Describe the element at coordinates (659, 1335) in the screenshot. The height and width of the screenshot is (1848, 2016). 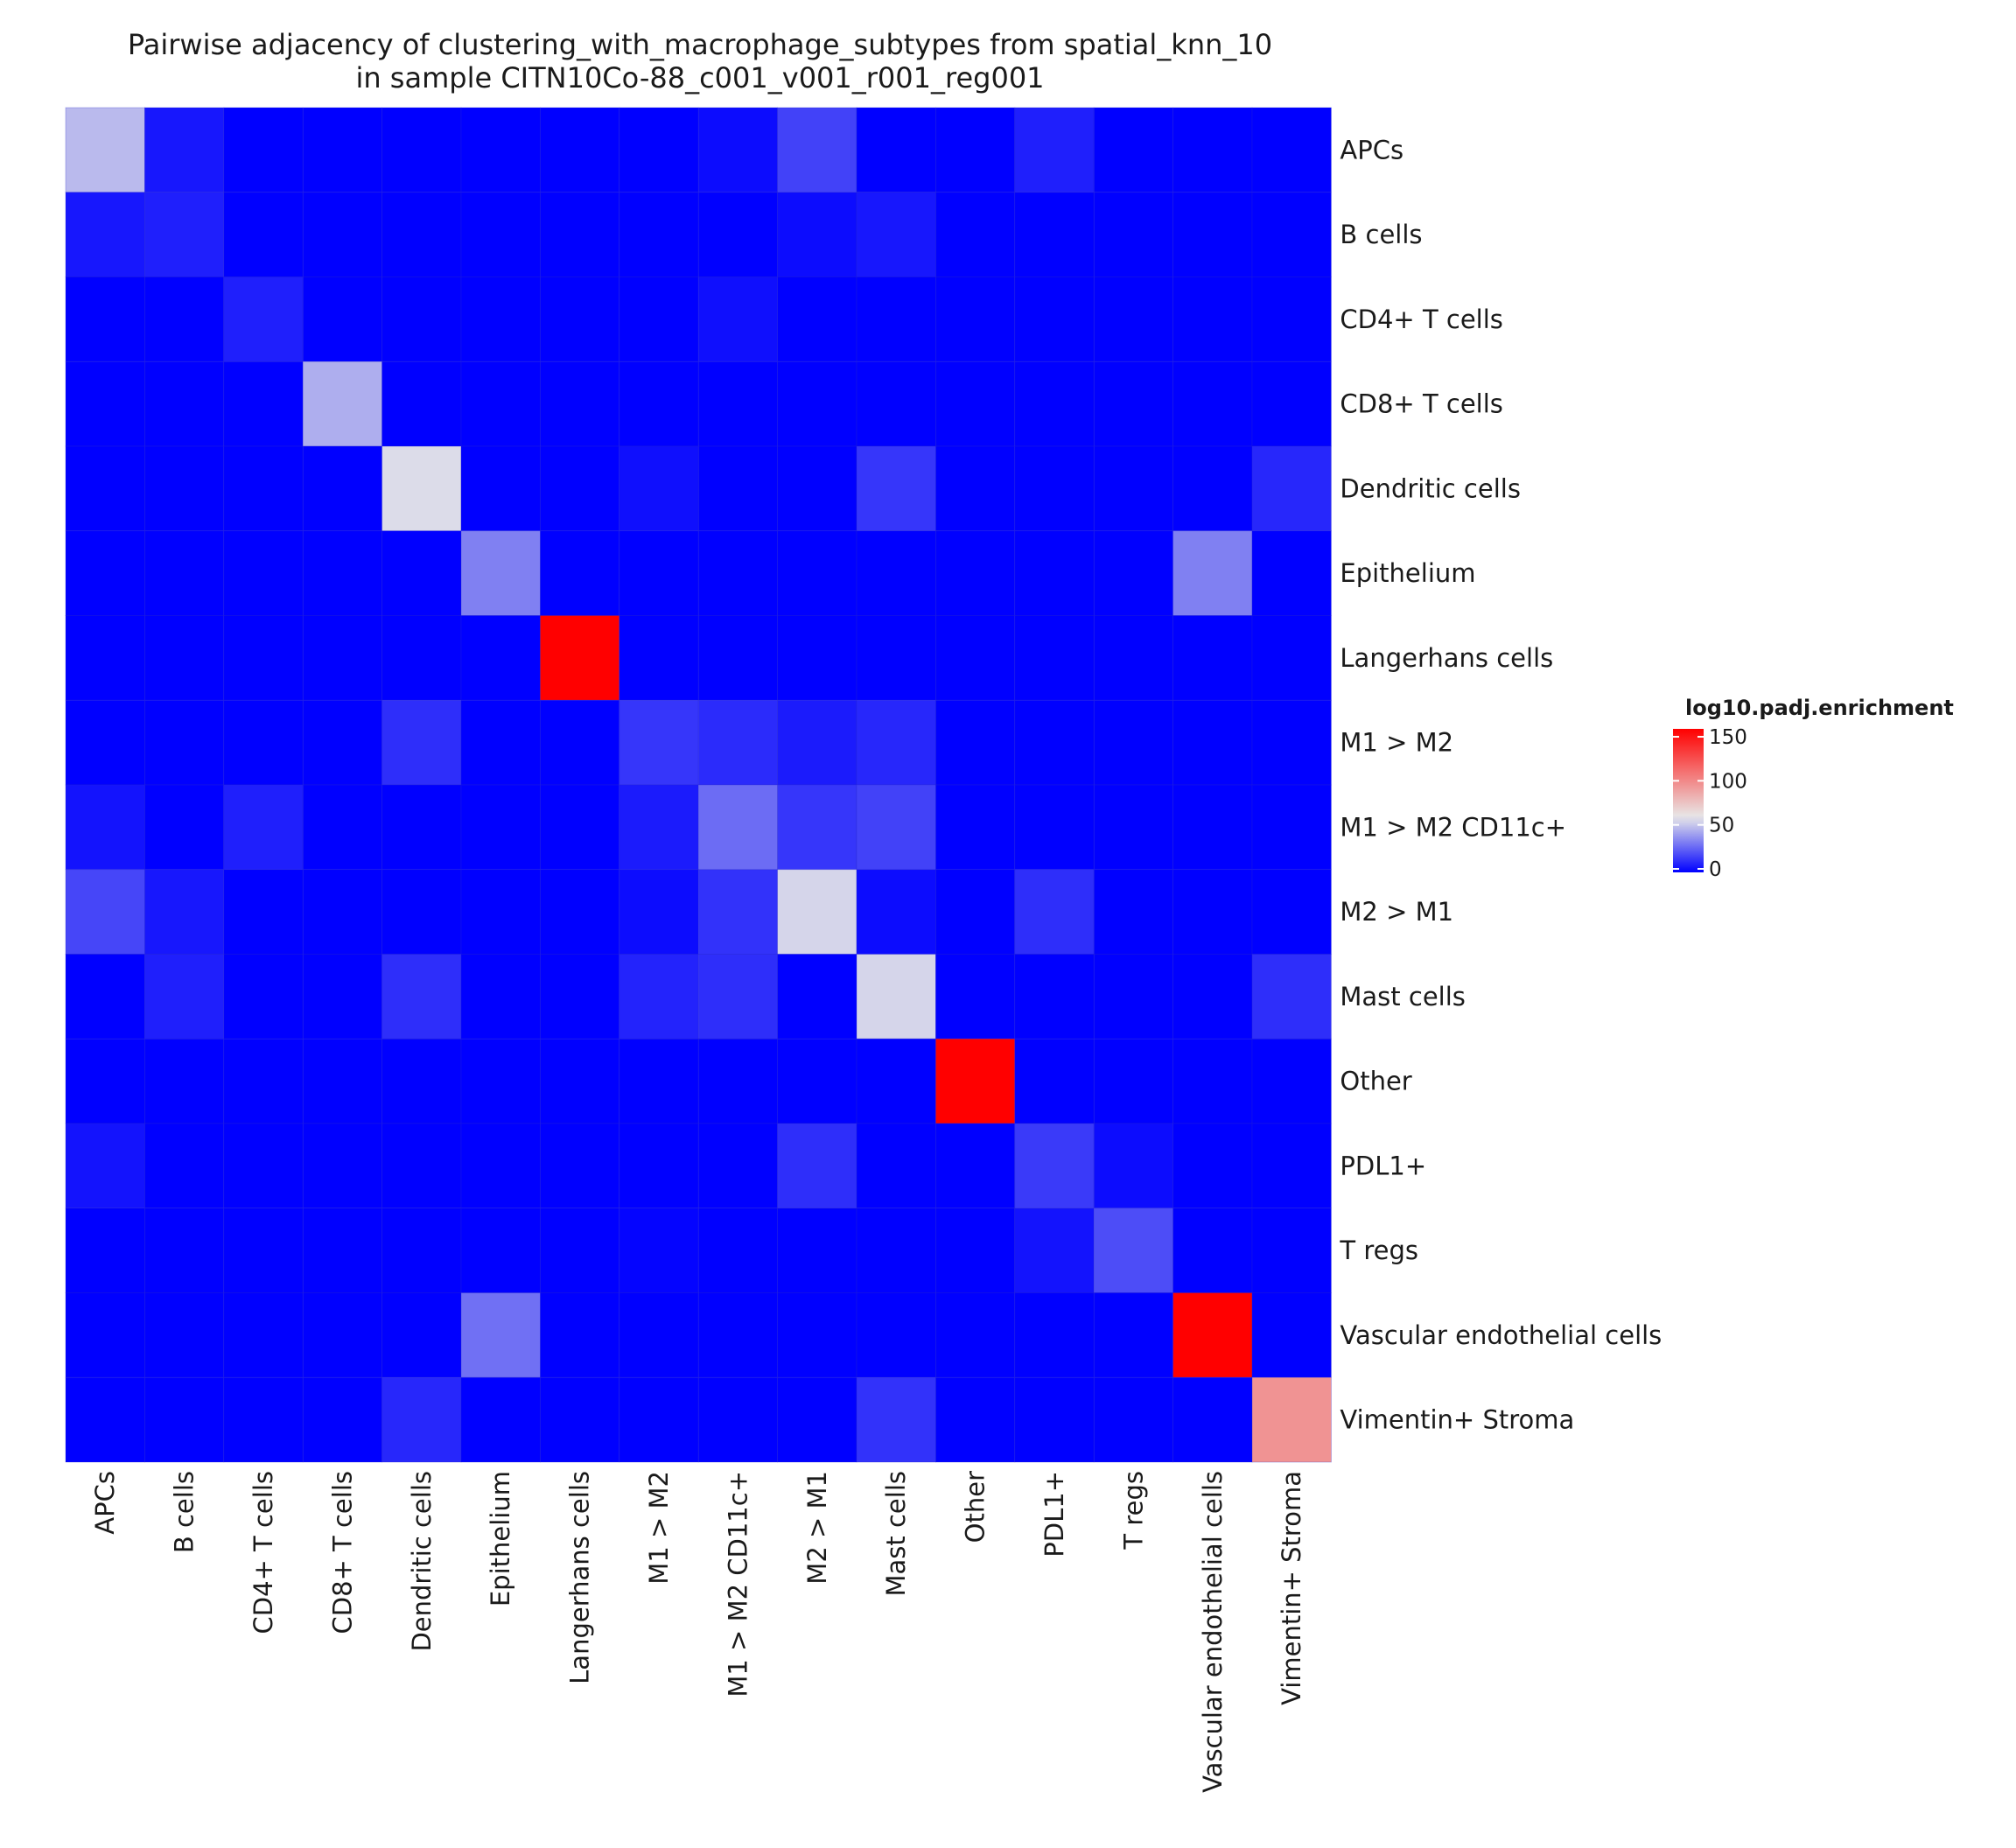
I see `heatmap-cell-vascular-endothelial-cells-x-m1-m2` at that location.